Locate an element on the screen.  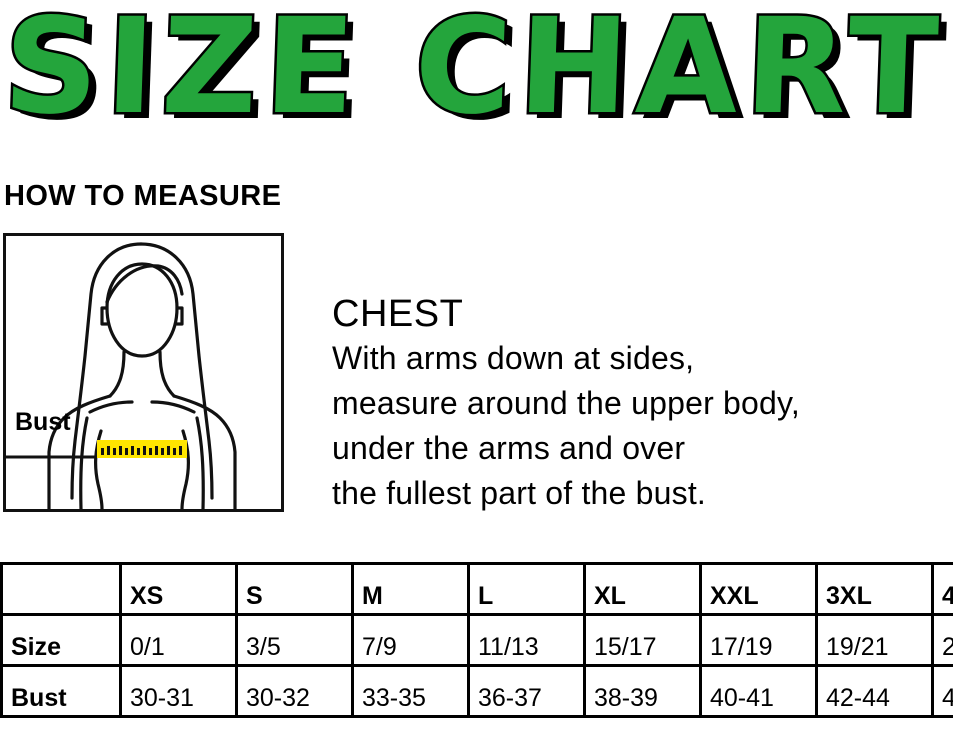
cell-size-3xl: 19/21 is located at coordinates (875, 640).